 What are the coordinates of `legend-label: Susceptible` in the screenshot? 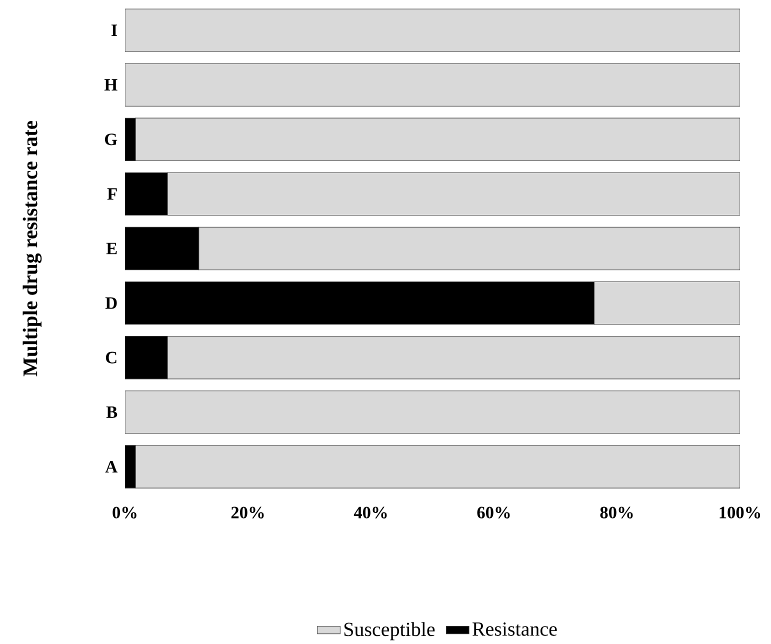 It's located at (389, 631).